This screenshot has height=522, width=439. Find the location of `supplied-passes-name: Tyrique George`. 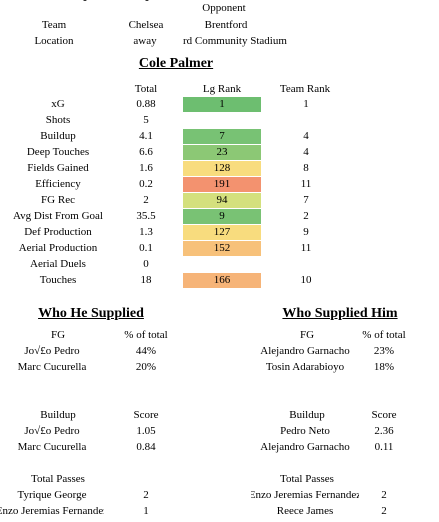

supplied-passes-name: Tyrique George is located at coordinates (52, 495).